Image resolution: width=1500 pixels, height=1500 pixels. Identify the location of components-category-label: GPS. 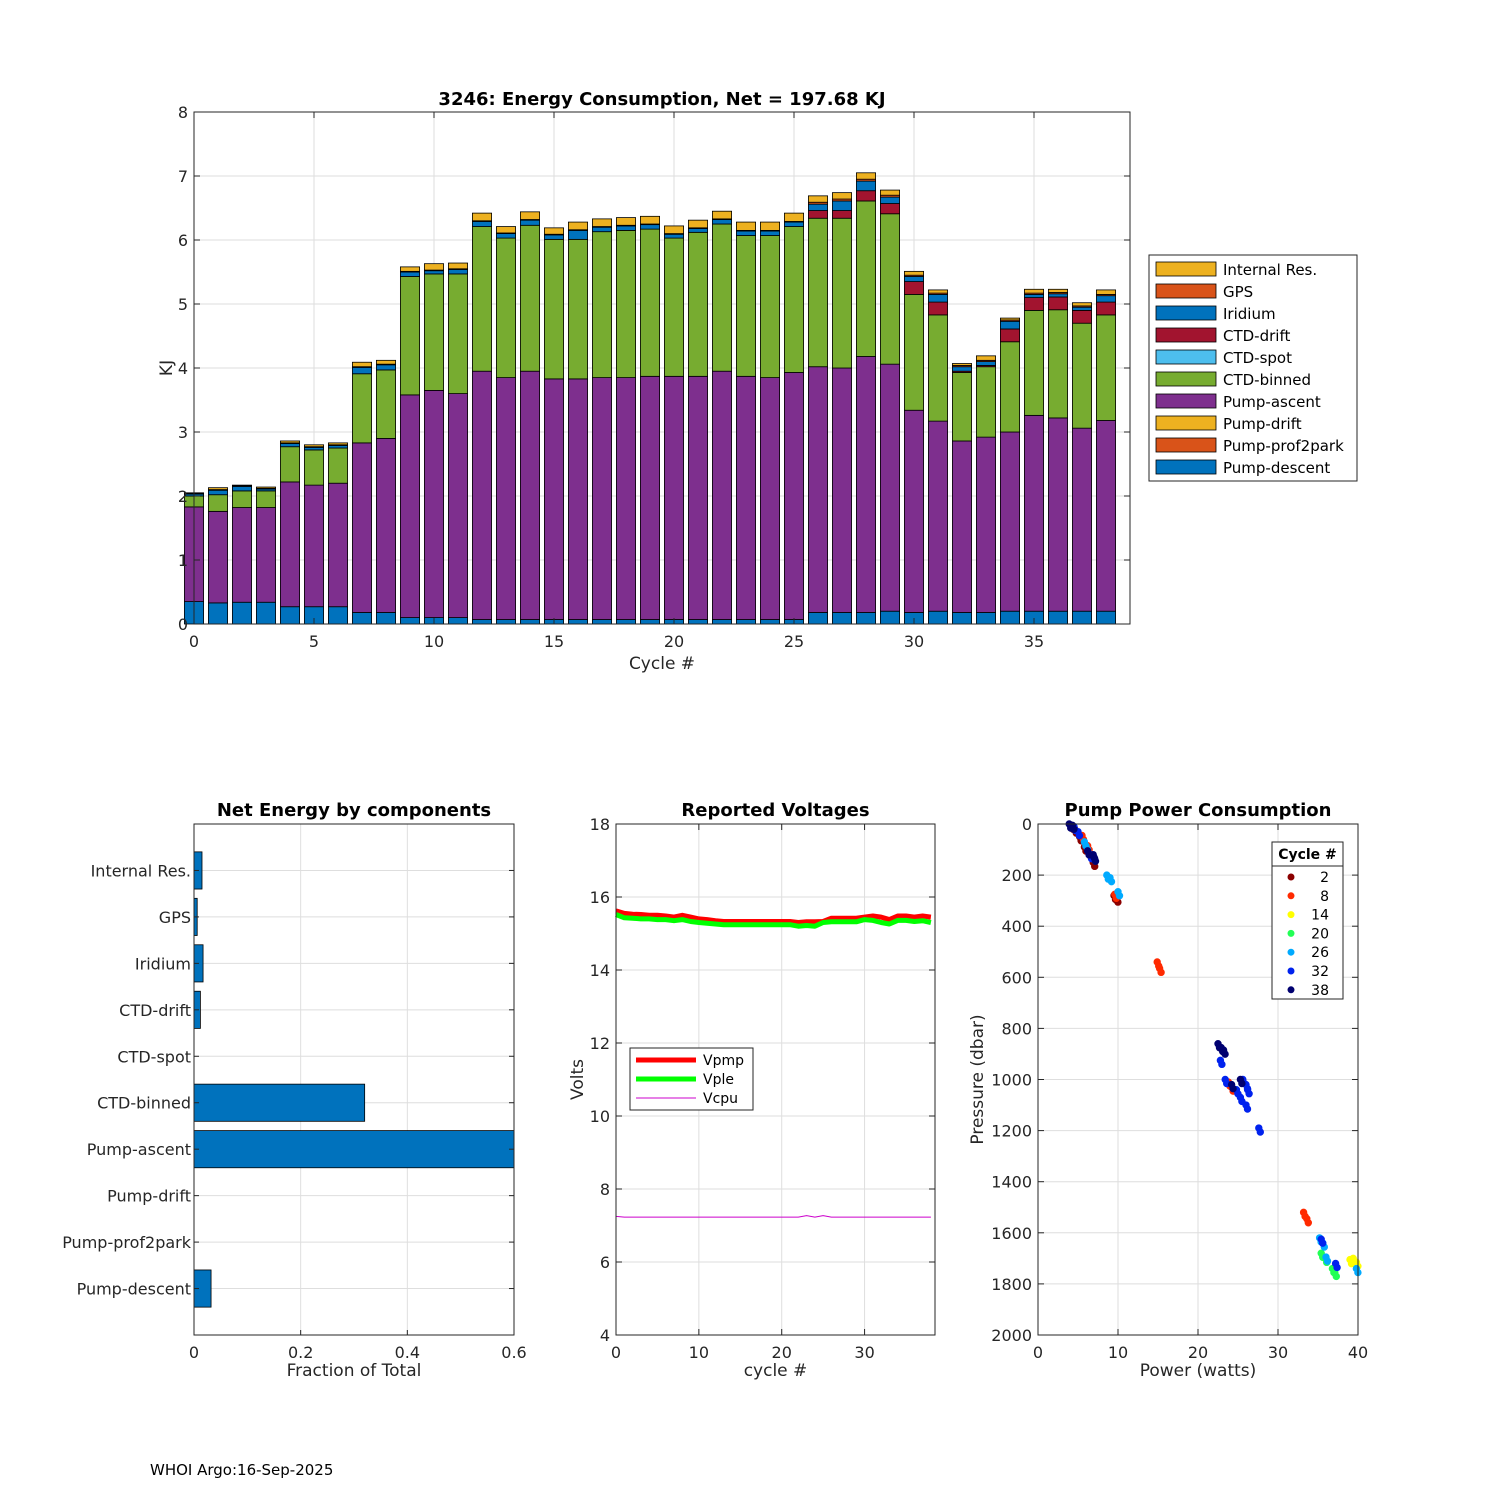
(175, 917).